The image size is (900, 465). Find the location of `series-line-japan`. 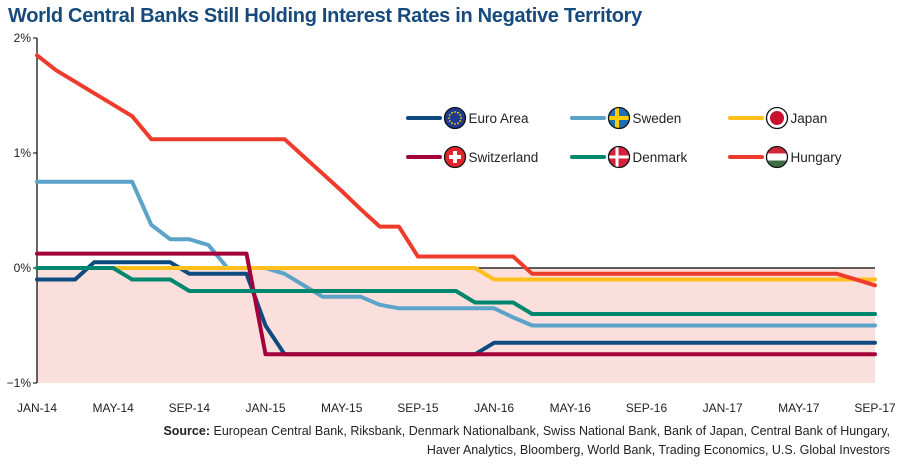

series-line-japan is located at coordinates (456, 274).